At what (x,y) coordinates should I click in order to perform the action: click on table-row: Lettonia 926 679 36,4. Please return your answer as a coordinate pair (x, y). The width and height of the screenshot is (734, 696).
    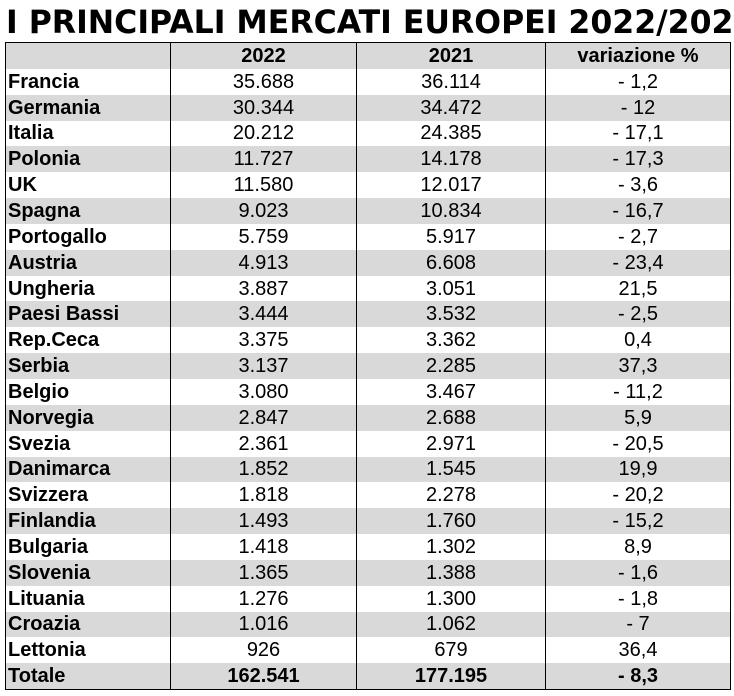
    Looking at the image, I should click on (368, 650).